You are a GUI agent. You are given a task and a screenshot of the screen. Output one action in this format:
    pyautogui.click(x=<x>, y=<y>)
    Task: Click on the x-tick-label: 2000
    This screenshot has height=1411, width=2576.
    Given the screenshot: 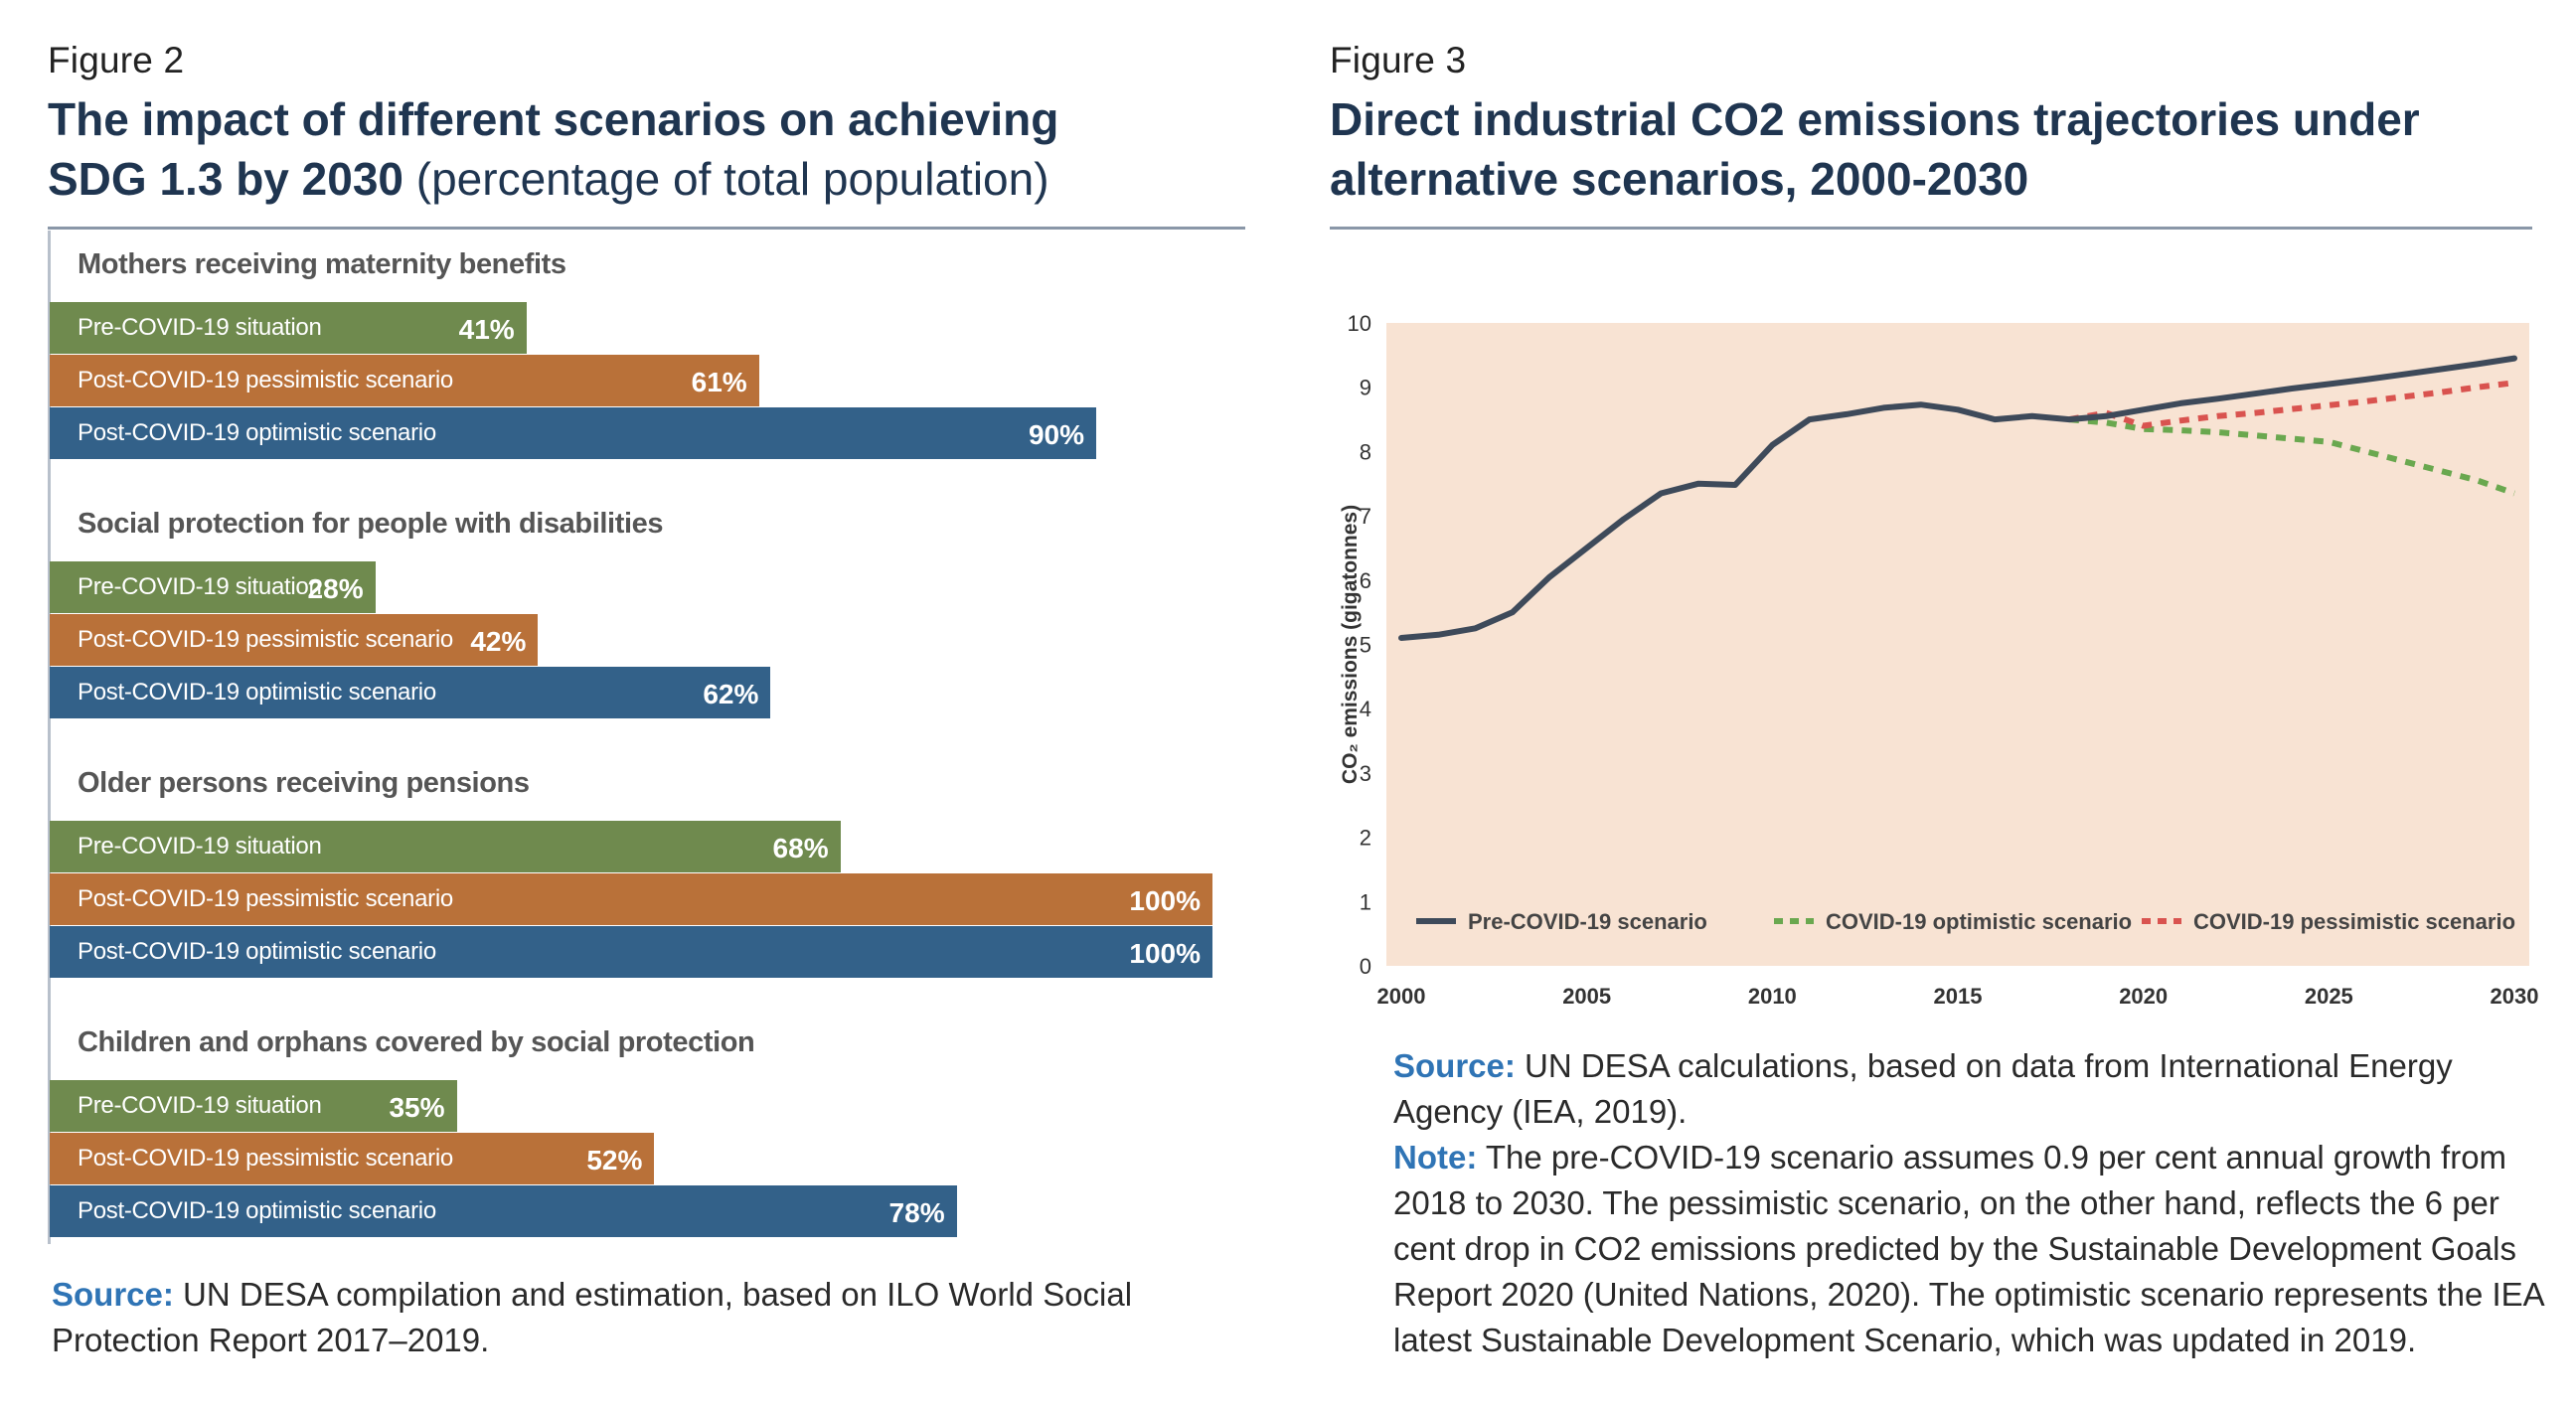 What is the action you would take?
    pyautogui.click(x=1401, y=997)
    